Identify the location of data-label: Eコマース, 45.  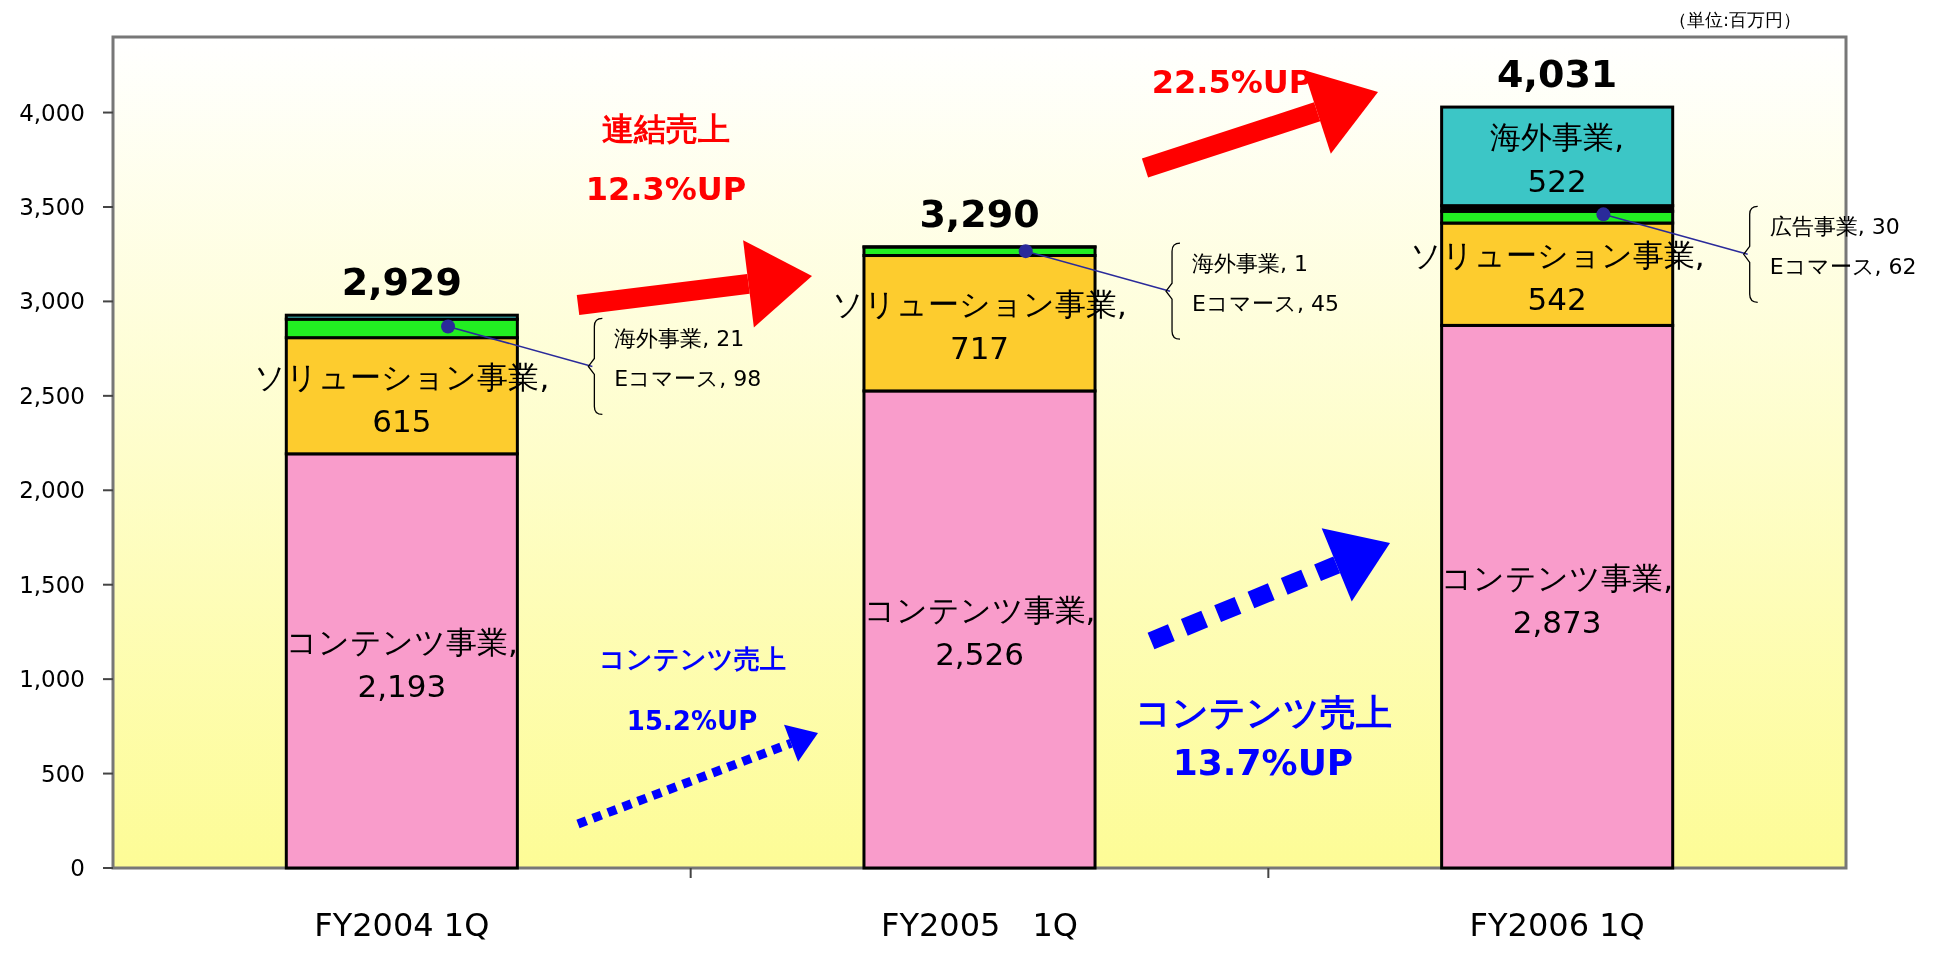
(1265, 304).